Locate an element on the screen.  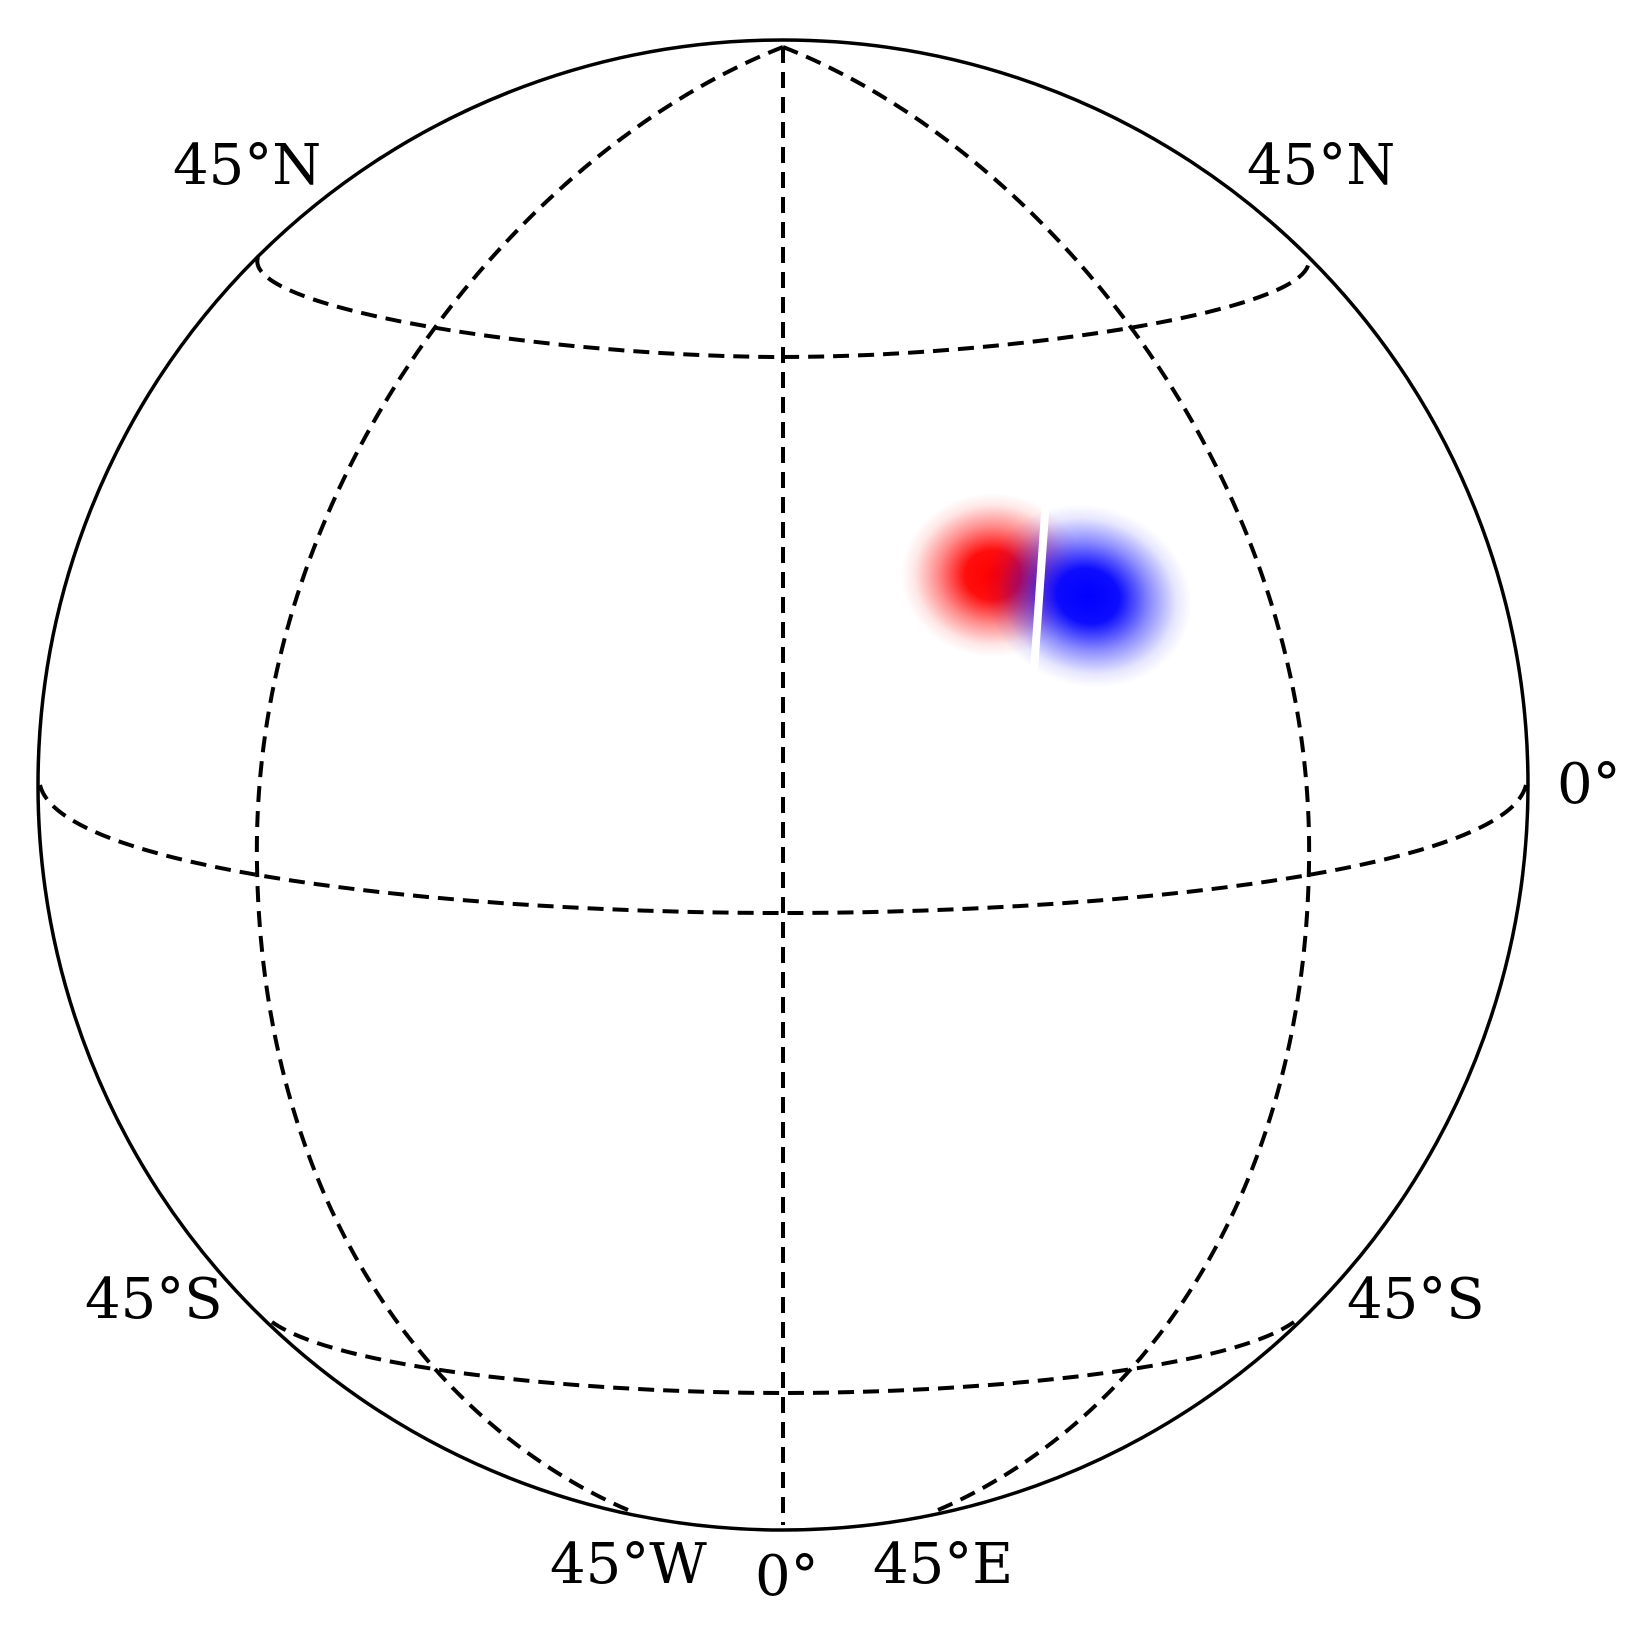
label-lat-45n-right: 45°N is located at coordinates (1321, 165).